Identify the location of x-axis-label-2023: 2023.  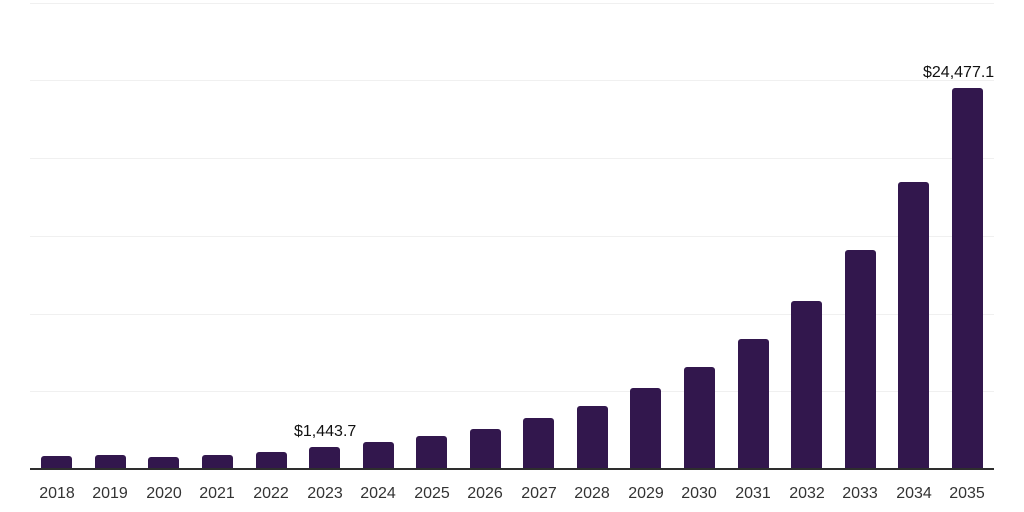
(325, 493).